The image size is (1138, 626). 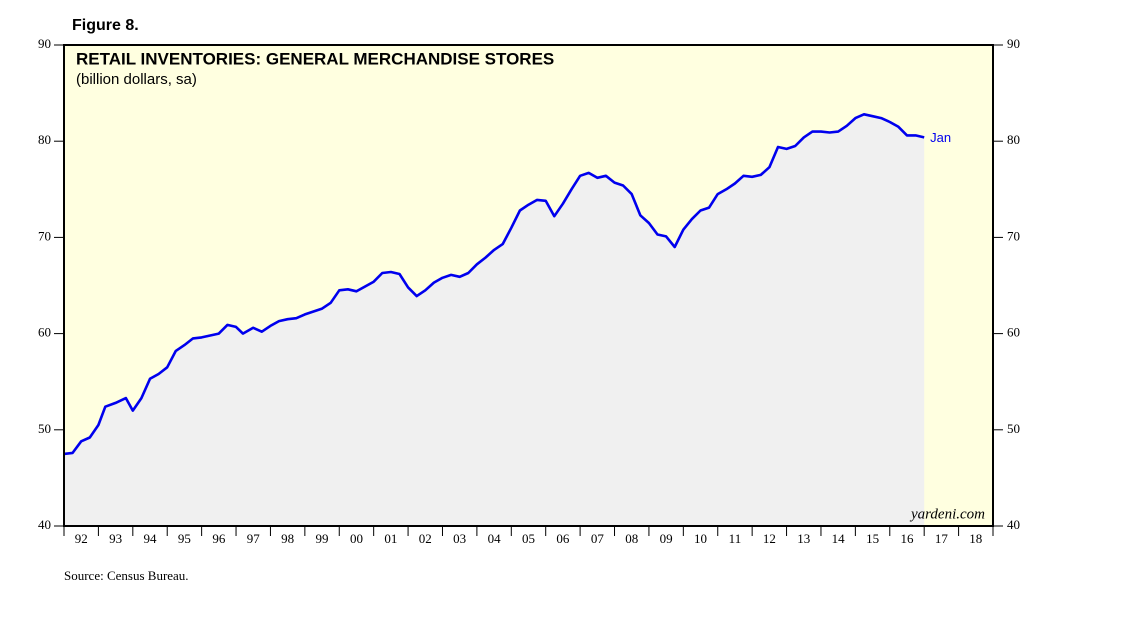 What do you see at coordinates (254, 538) in the screenshot?
I see `x-tick-label: 97` at bounding box center [254, 538].